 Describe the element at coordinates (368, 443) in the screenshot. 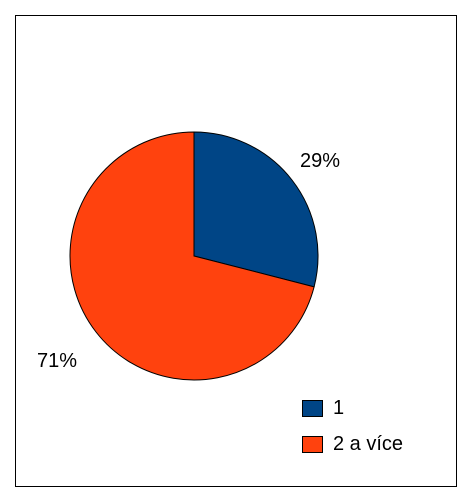

I see `legend-label-2-a-vice: 2 a více` at that location.